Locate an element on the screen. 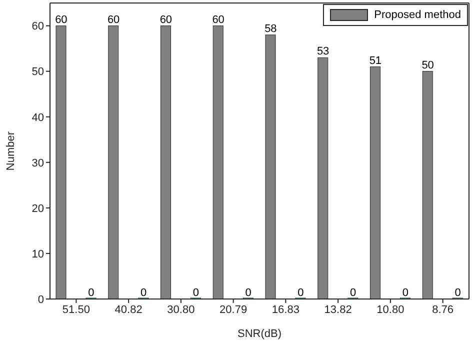  data-label: 50 is located at coordinates (428, 65).